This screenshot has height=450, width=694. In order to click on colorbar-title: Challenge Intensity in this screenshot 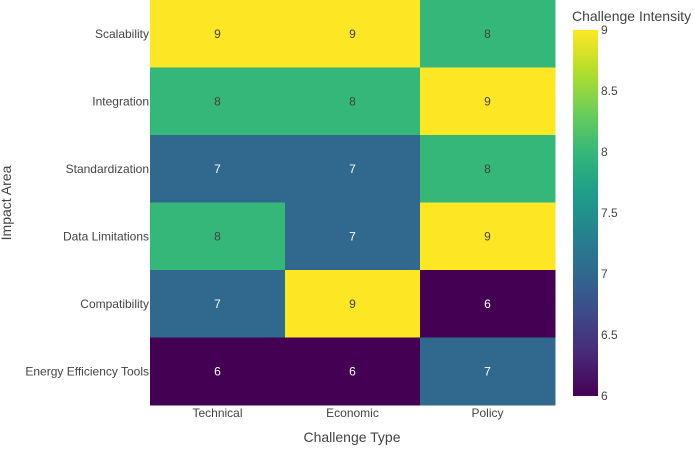, I will do `click(631, 16)`.